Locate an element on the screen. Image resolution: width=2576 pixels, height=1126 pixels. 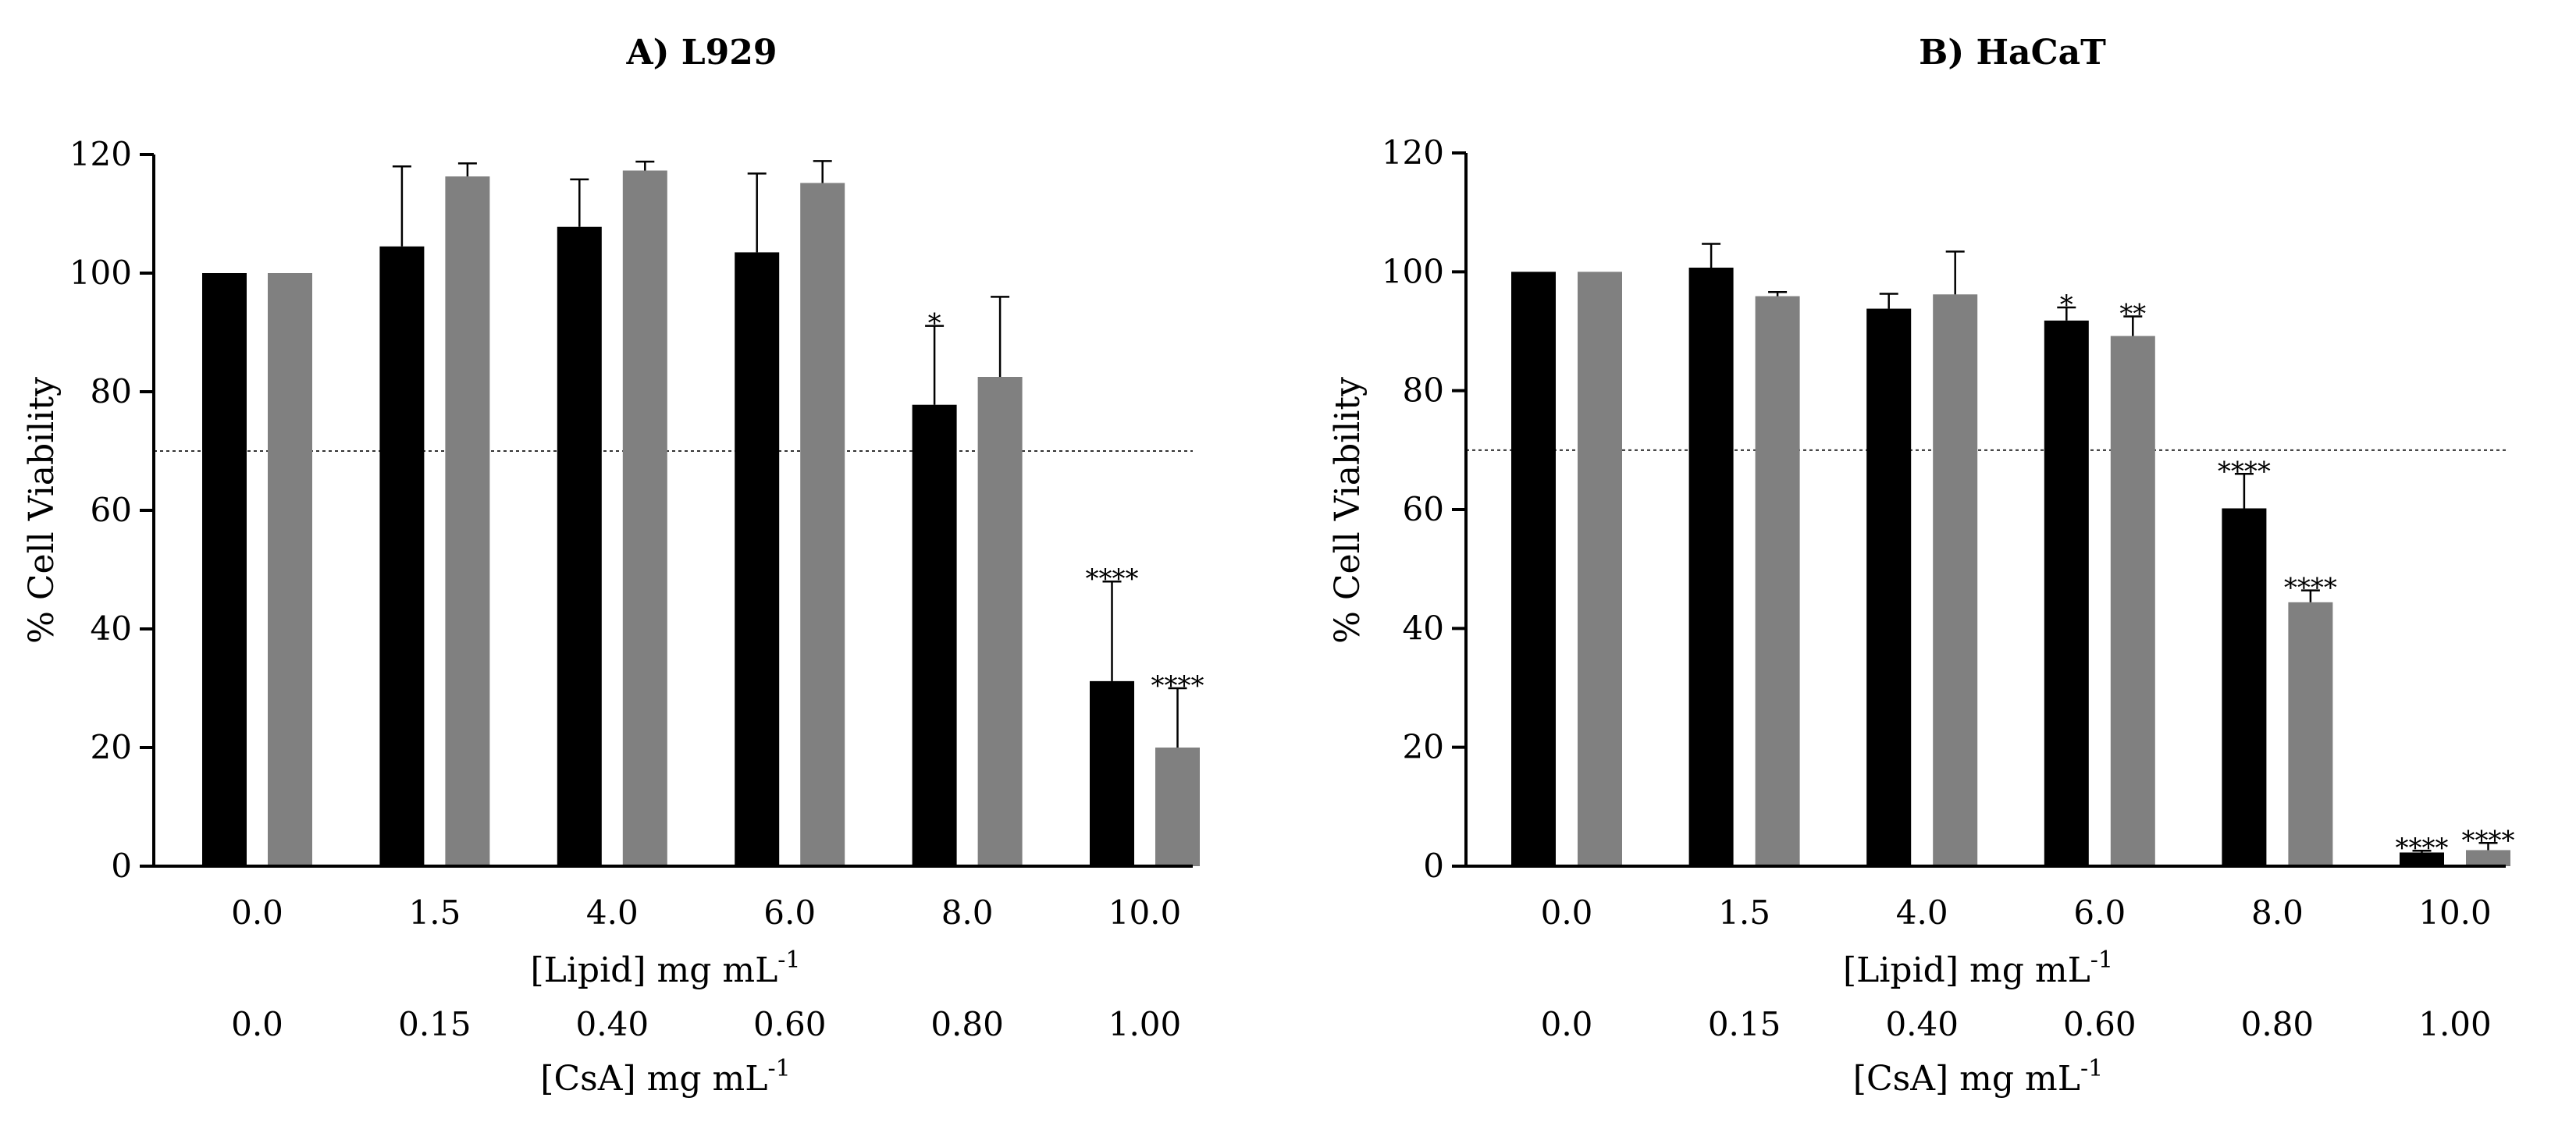
chart-title: A) L929 is located at coordinates (701, 53).